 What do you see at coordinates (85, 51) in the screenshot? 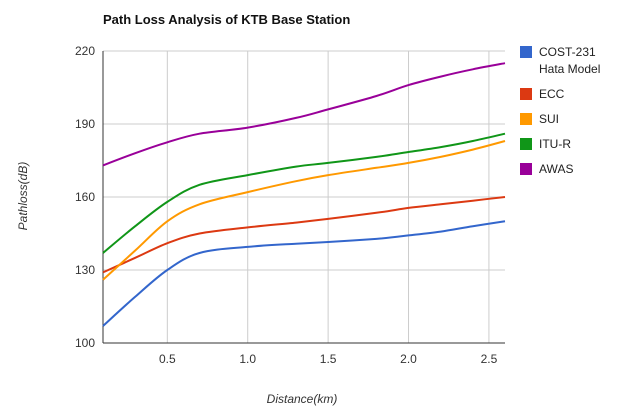
I see `y-tick-label: 220` at bounding box center [85, 51].